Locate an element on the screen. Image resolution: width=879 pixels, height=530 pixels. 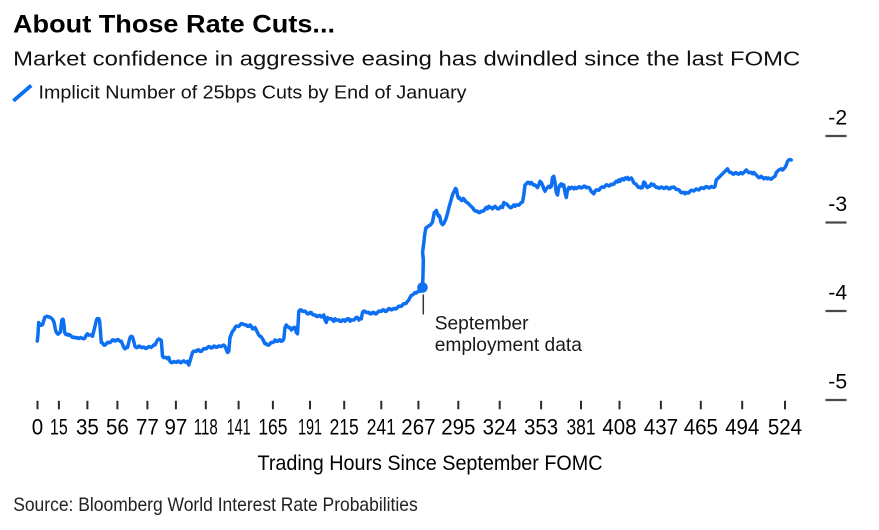
svg-text:Trading Hours Since September: Trading Hours Since September FOMC is located at coordinates (430, 463).